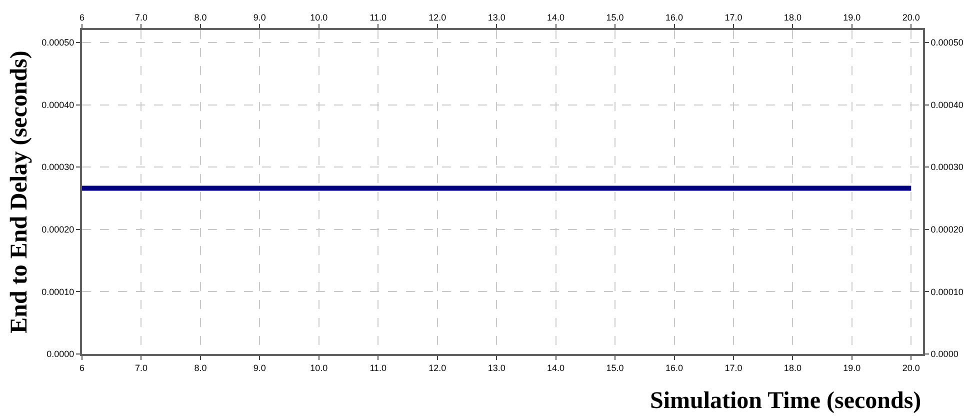 This screenshot has height=416, width=975. What do you see at coordinates (497, 17) in the screenshot?
I see `x-tick-label: 13.0` at bounding box center [497, 17].